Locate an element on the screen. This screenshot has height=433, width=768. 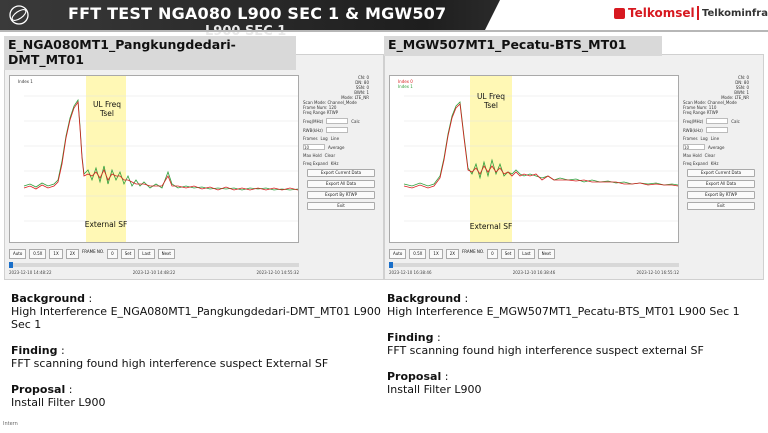
spectrum-plot: Index 1 UL Freq Tsel External SF is located at coordinates (154, 159).